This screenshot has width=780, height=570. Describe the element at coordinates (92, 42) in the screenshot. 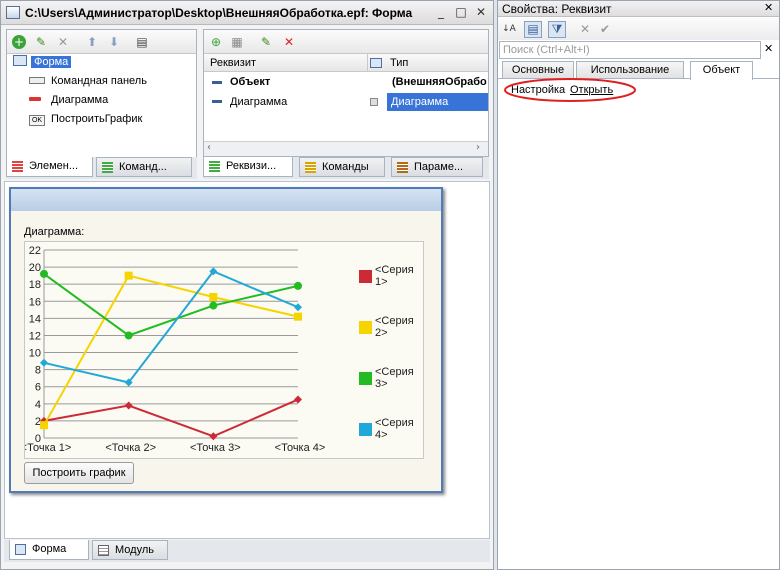

I see `move-up-icon: ⬆` at that location.